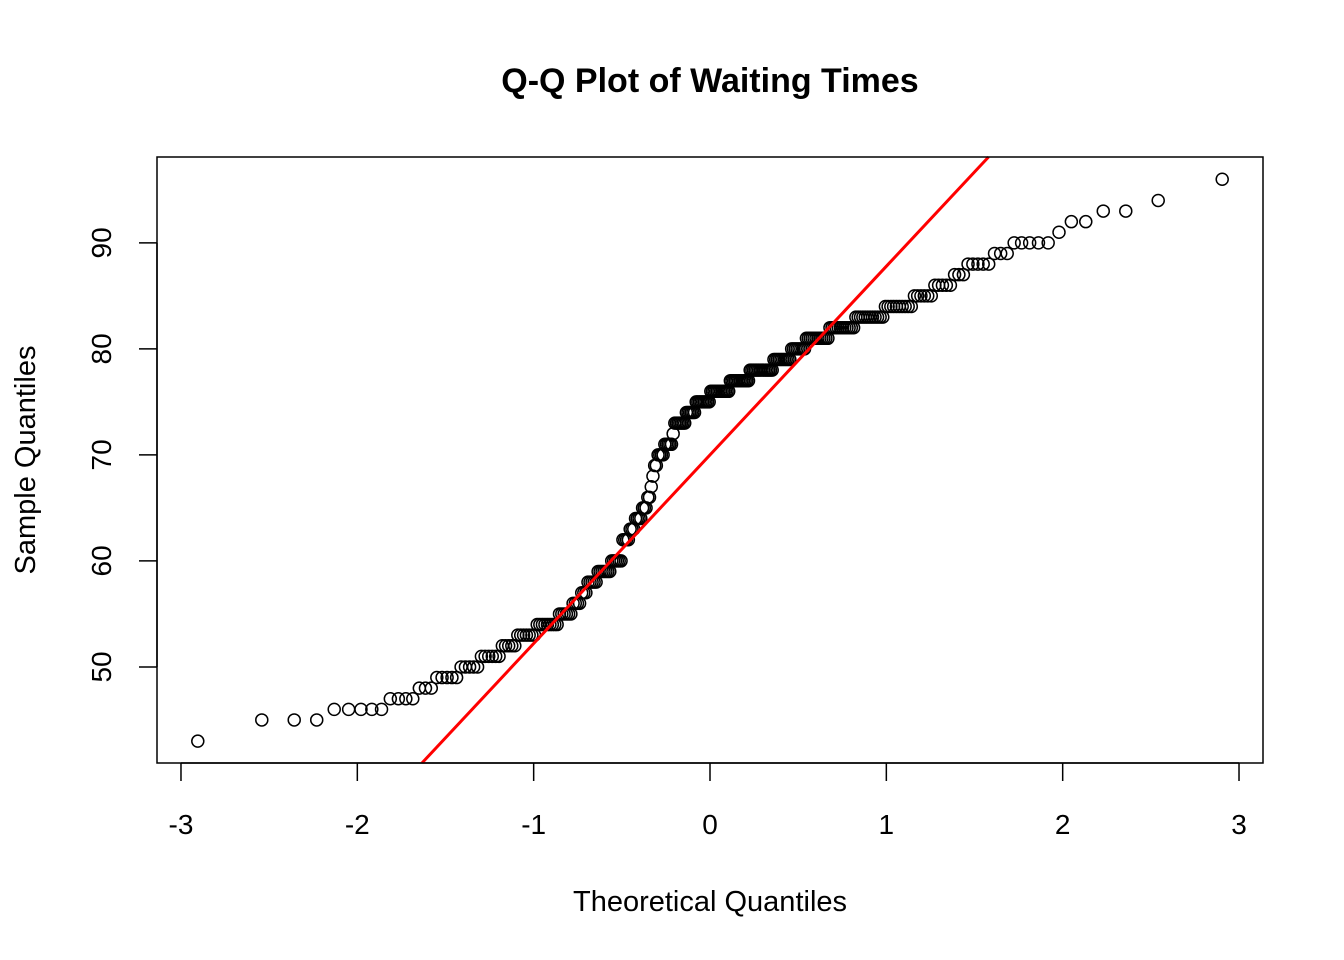 This screenshot has width=1344, height=960. What do you see at coordinates (101, 348) in the screenshot?
I see `y-tick-label: 80` at bounding box center [101, 348].